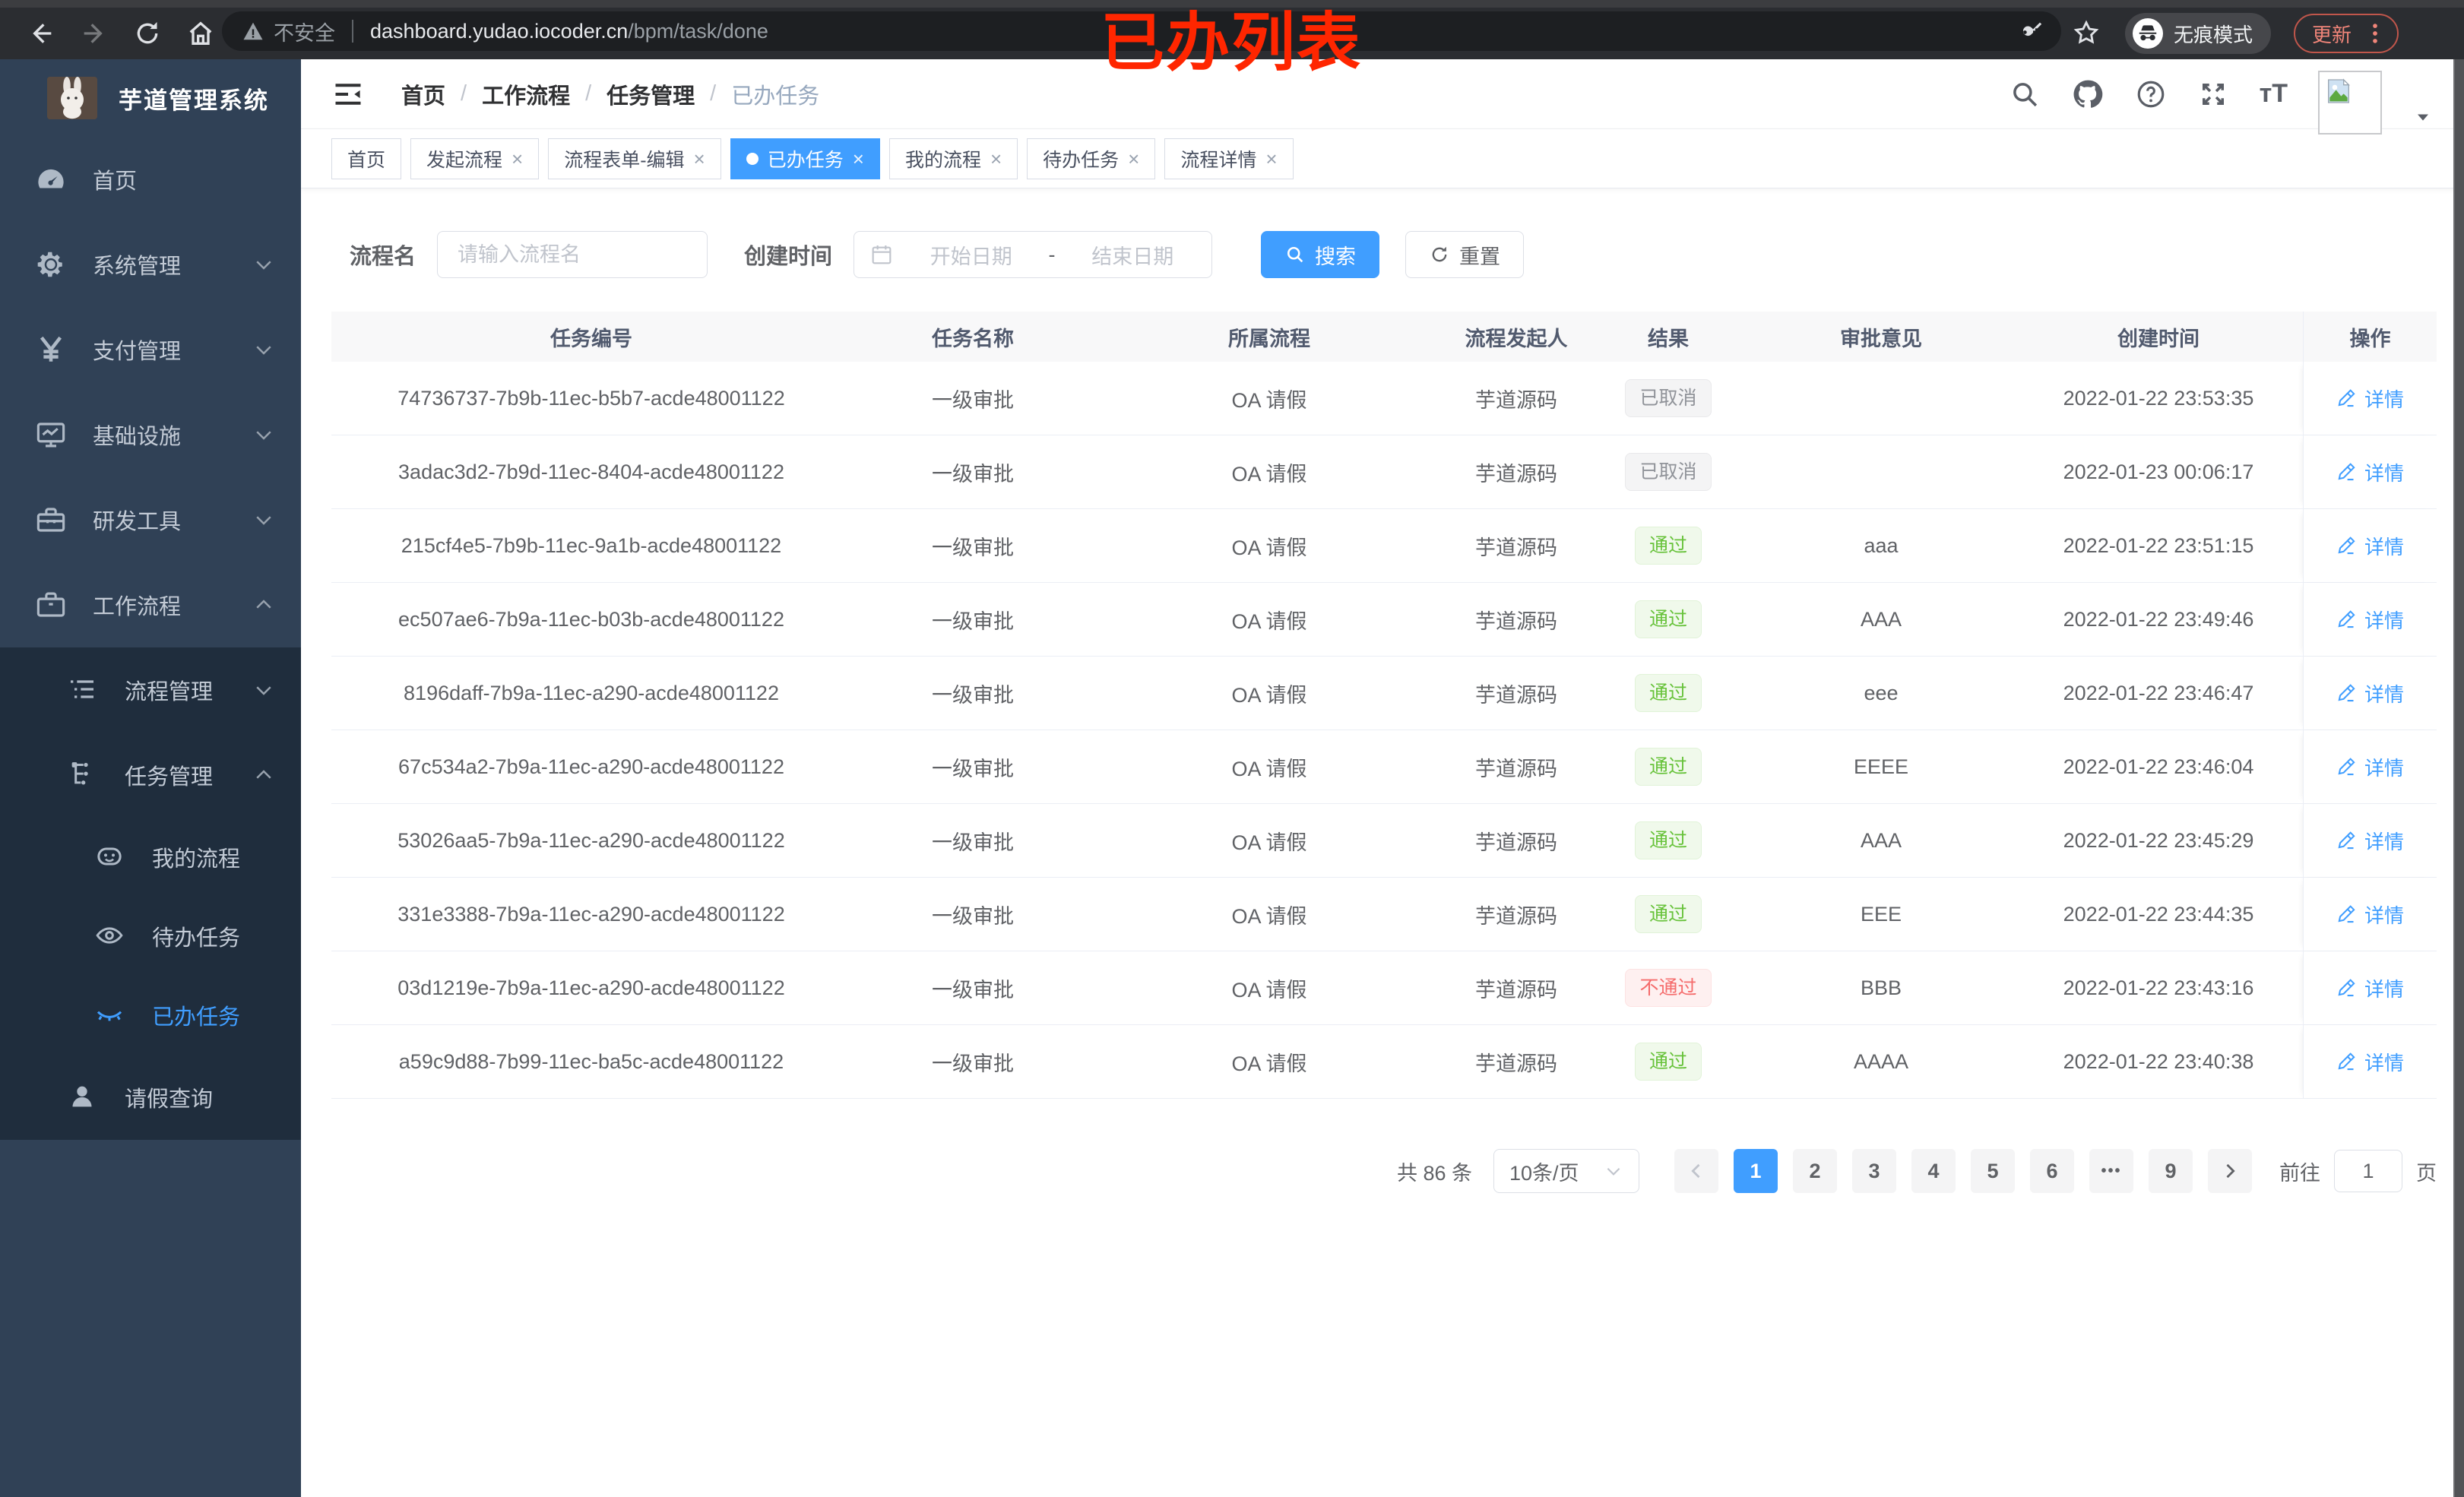 The width and height of the screenshot is (2464, 1497). Describe the element at coordinates (150, 604) in the screenshot. I see `sidebar-item-workflow: 工作流程` at that location.